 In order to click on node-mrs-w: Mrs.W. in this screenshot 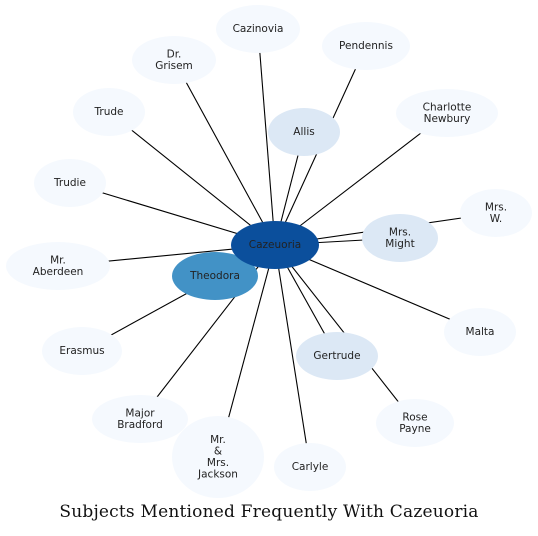, I will do `click(496, 213)`.